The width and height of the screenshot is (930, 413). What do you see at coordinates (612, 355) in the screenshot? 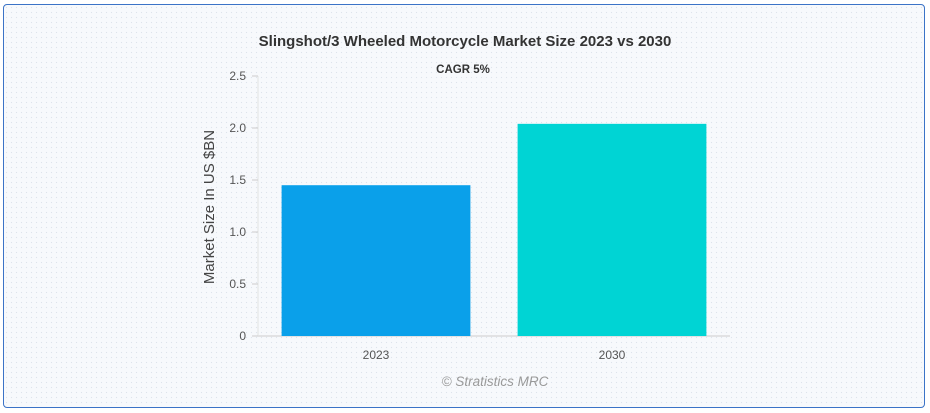
I see `x-tick-label: 2030` at bounding box center [612, 355].